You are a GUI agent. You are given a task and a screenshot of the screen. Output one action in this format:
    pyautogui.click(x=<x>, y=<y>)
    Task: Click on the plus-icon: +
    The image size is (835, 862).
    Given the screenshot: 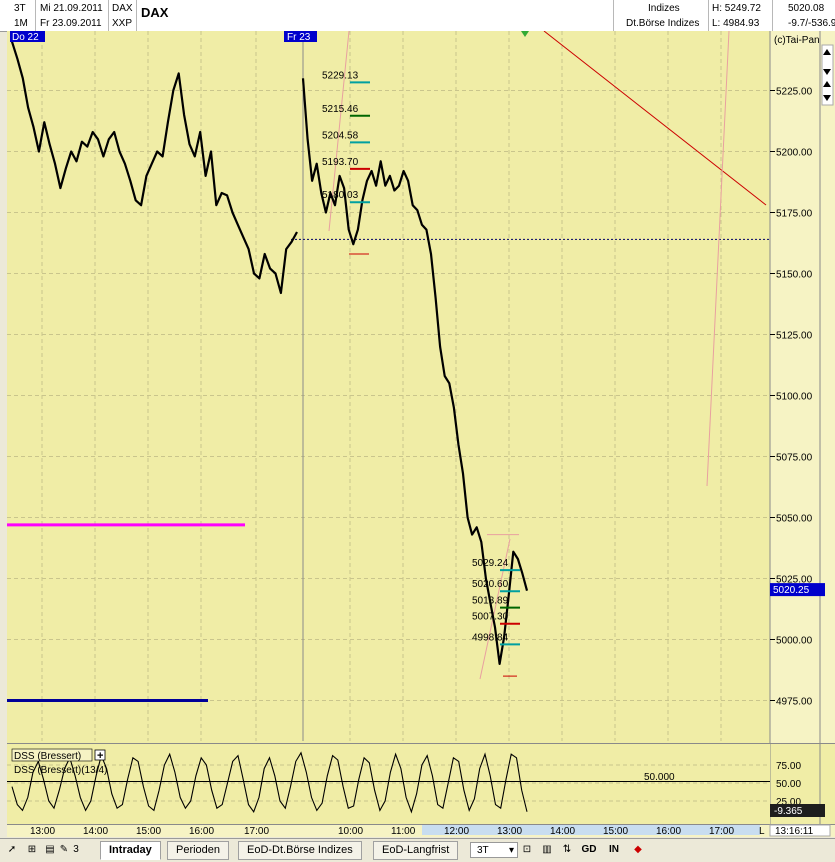 What is the action you would take?
    pyautogui.click(x=100, y=756)
    